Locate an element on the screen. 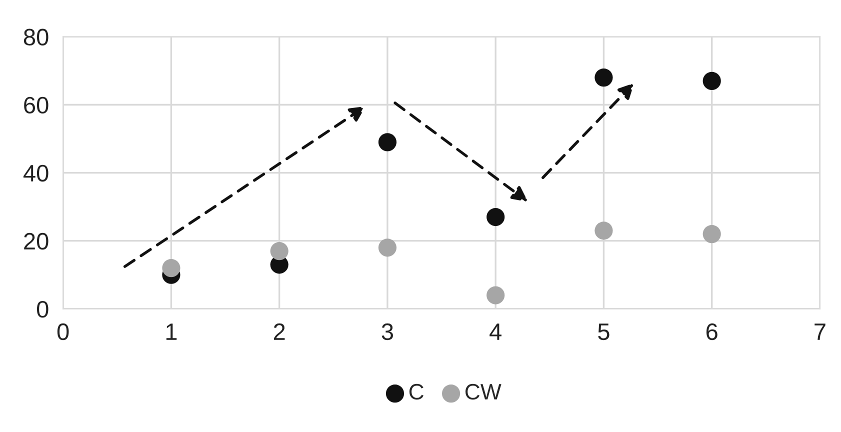 This screenshot has width=841, height=432. y-tick-label: 40 is located at coordinates (35, 173).